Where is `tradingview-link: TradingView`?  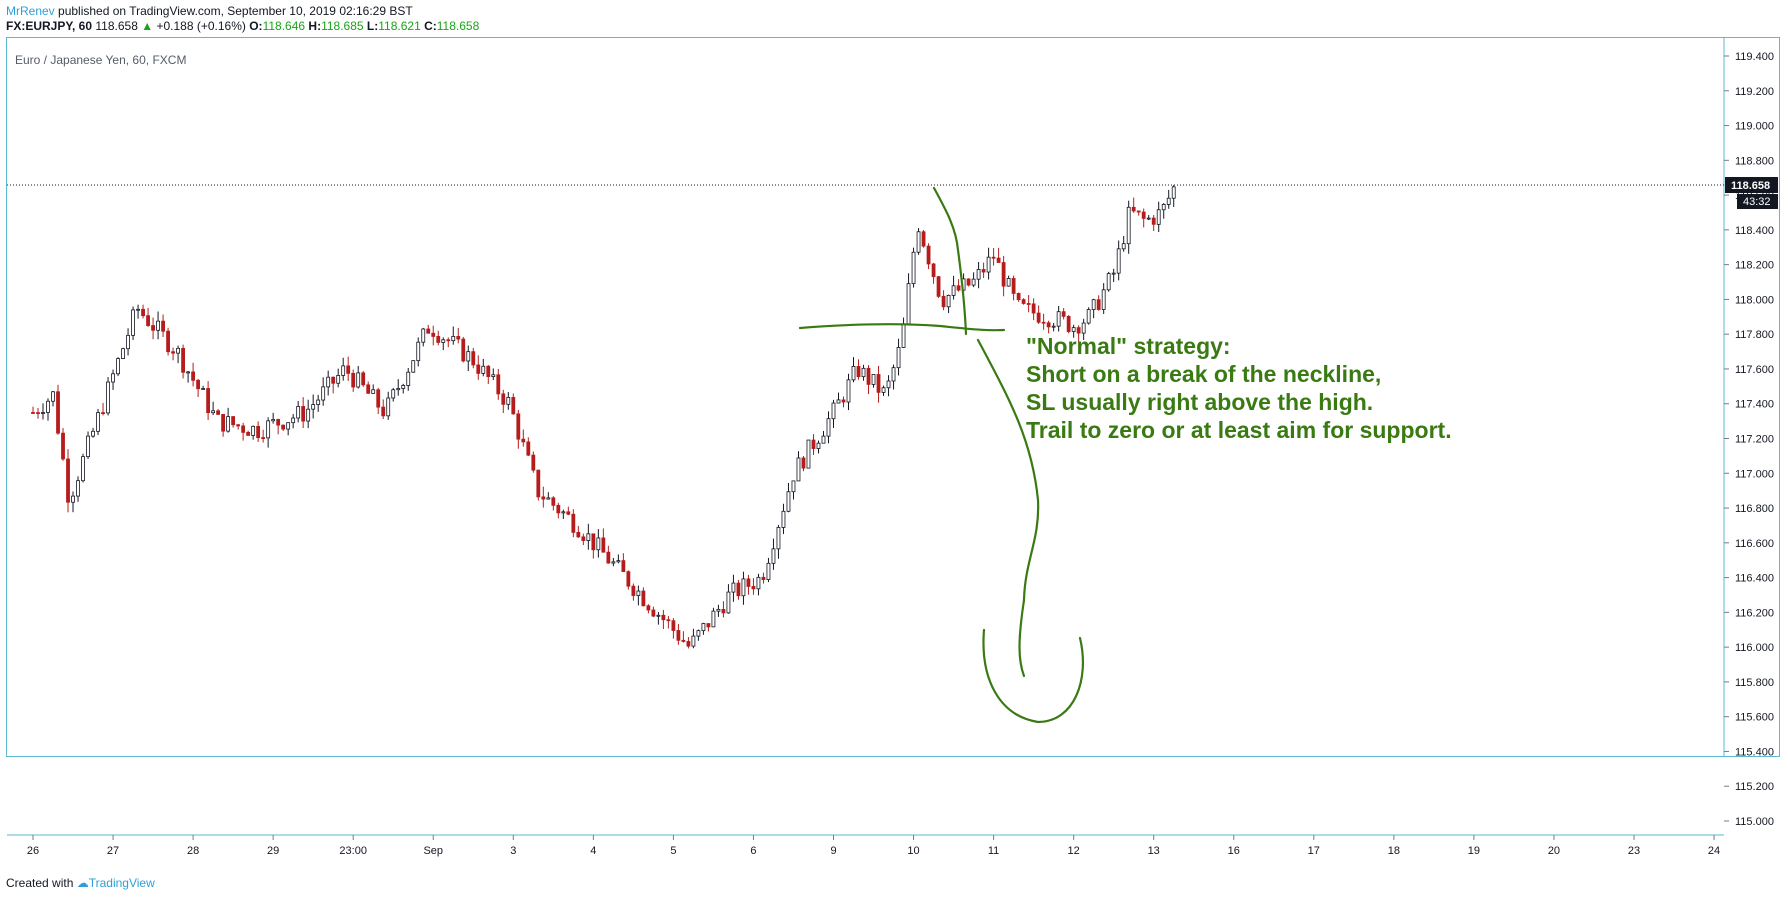 tradingview-link: TradingView is located at coordinates (121, 883).